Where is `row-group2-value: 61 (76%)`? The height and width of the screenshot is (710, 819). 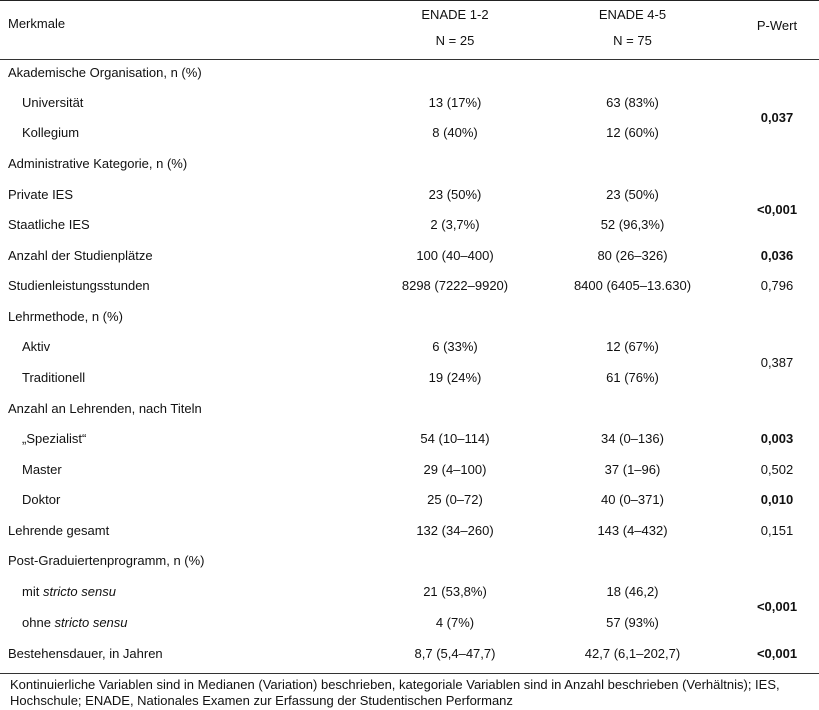 row-group2-value: 61 (76%) is located at coordinates (632, 377).